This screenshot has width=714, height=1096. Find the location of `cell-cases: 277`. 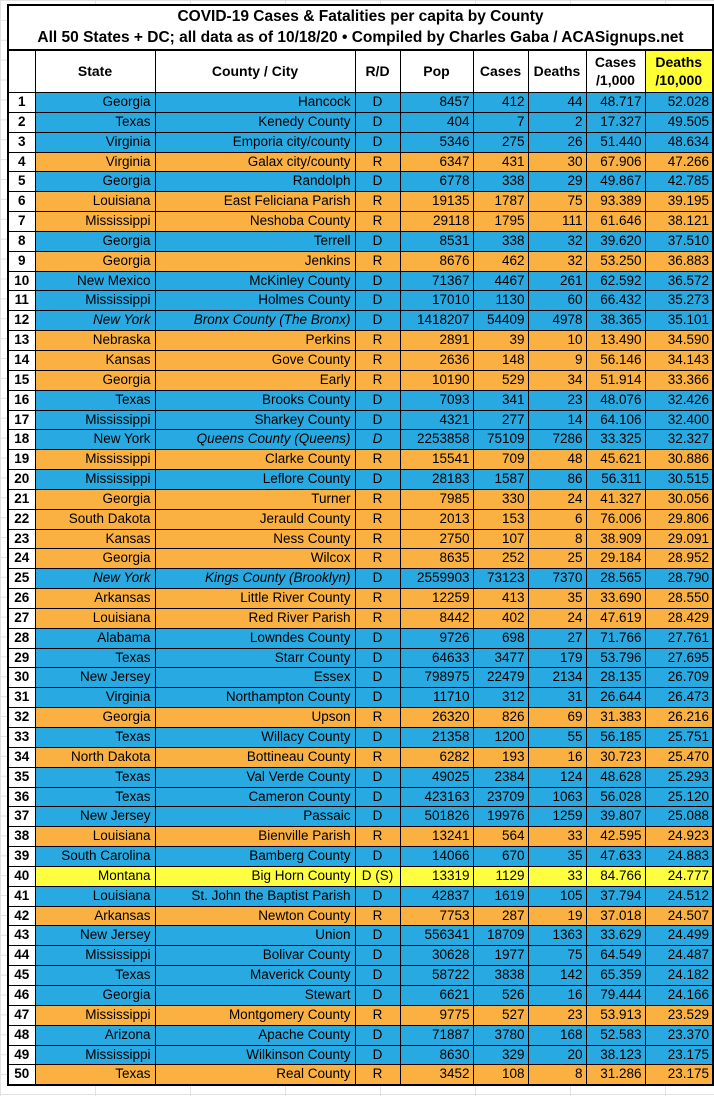

cell-cases: 277 is located at coordinates (500, 420).